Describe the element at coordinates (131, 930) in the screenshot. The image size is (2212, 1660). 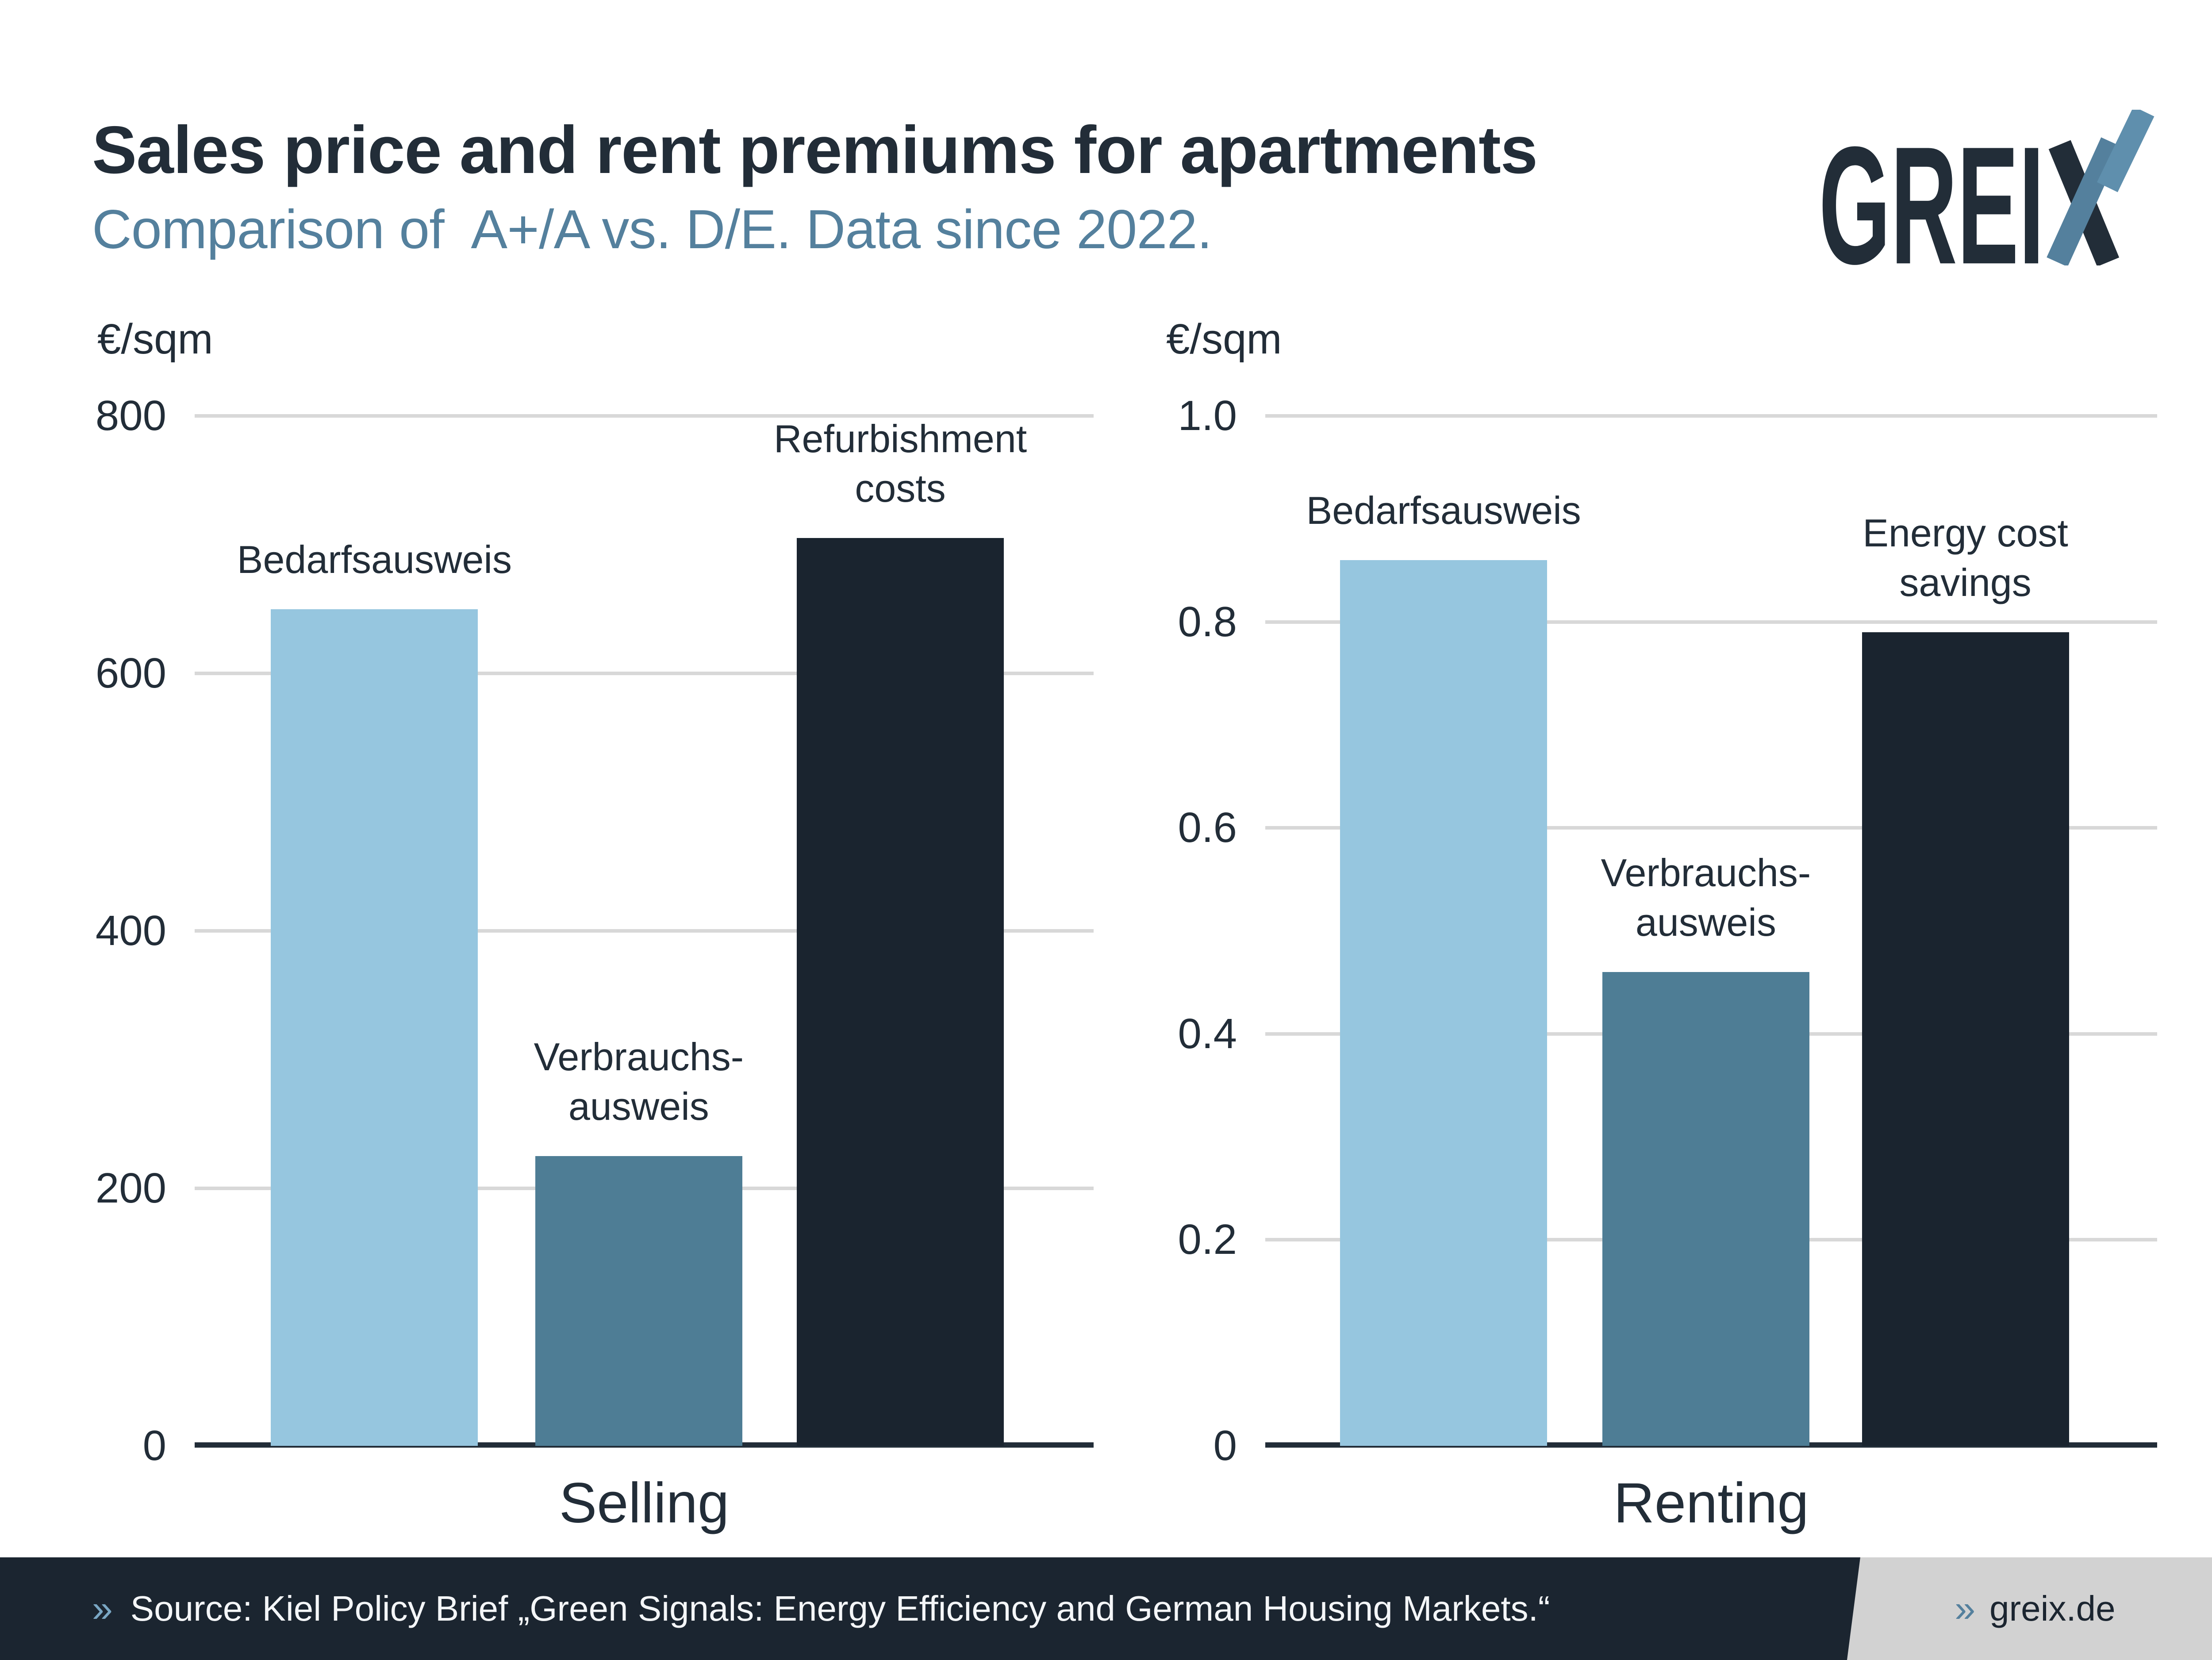
I see `y-tick-label: 400` at that location.